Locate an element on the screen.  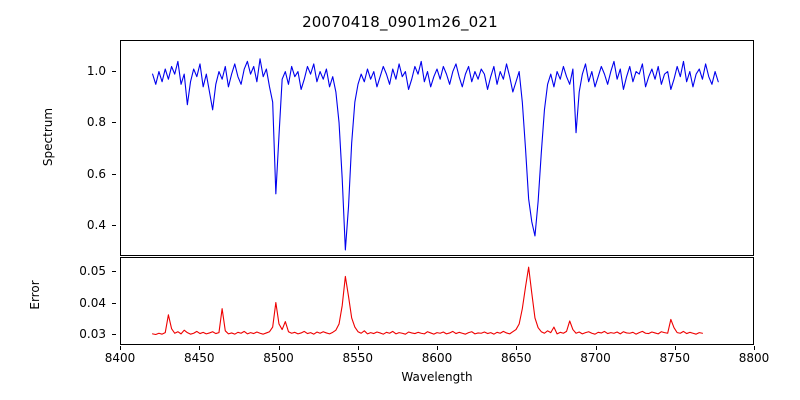
wavelength-xtick-labels: 8400 8450 8500 8550 8600 8650 8700 8750 8800 is located at coordinates (437, 356).